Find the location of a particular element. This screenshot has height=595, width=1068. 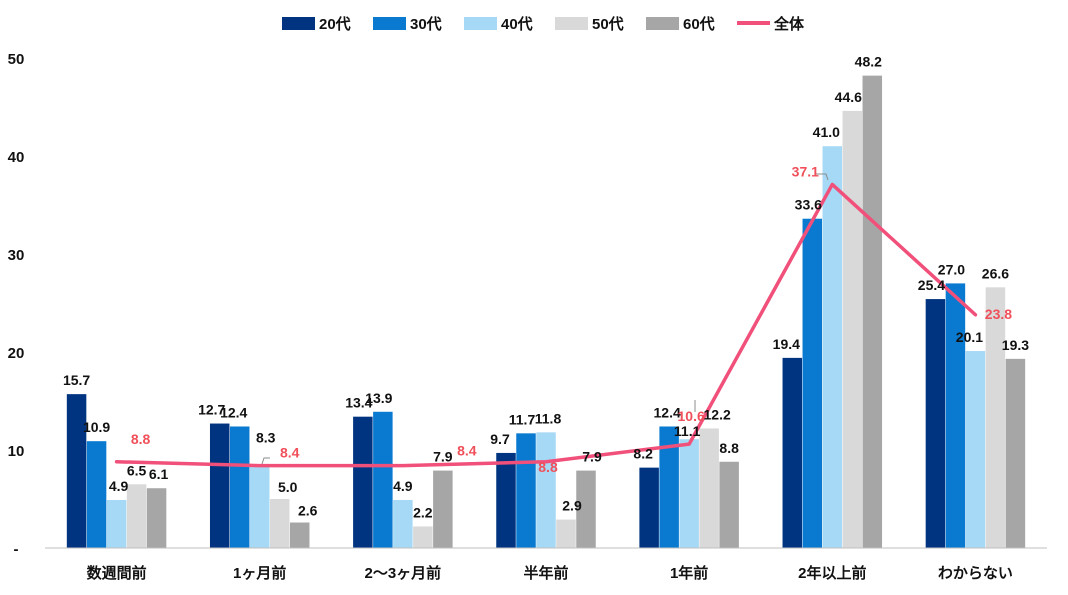

x-tick-label: 2〜3ヶ月前 is located at coordinates (403, 573).